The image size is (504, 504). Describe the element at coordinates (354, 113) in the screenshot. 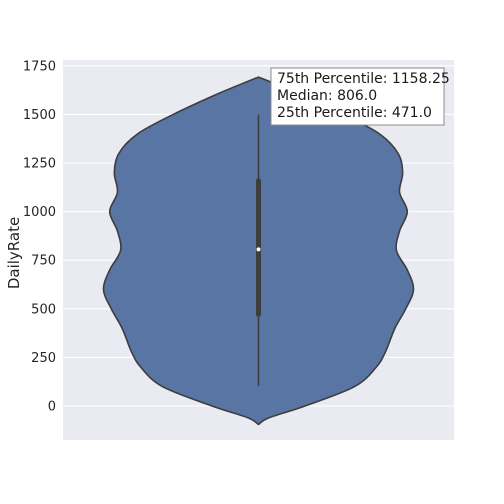

I see `annotation-line-q1: 25th Percentile: 471.0` at that location.